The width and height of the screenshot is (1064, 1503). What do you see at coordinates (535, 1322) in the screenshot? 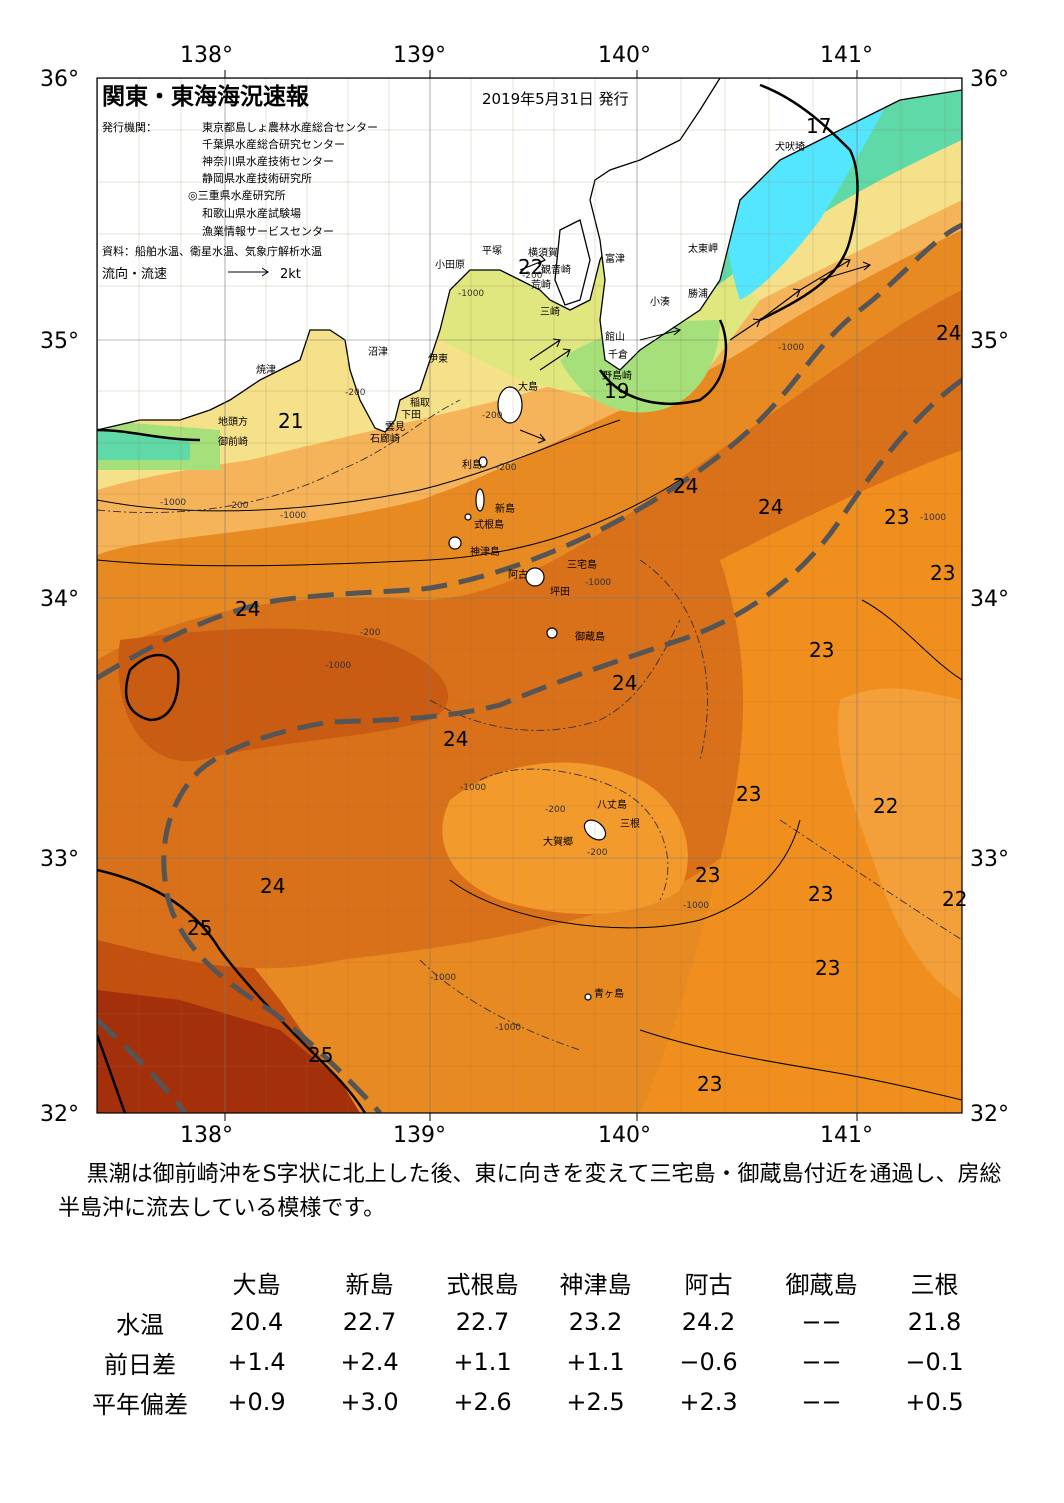
I see `table-row: 水温 20.4 22.7 22.7 23.2 24.2 −− 21.8` at bounding box center [535, 1322].